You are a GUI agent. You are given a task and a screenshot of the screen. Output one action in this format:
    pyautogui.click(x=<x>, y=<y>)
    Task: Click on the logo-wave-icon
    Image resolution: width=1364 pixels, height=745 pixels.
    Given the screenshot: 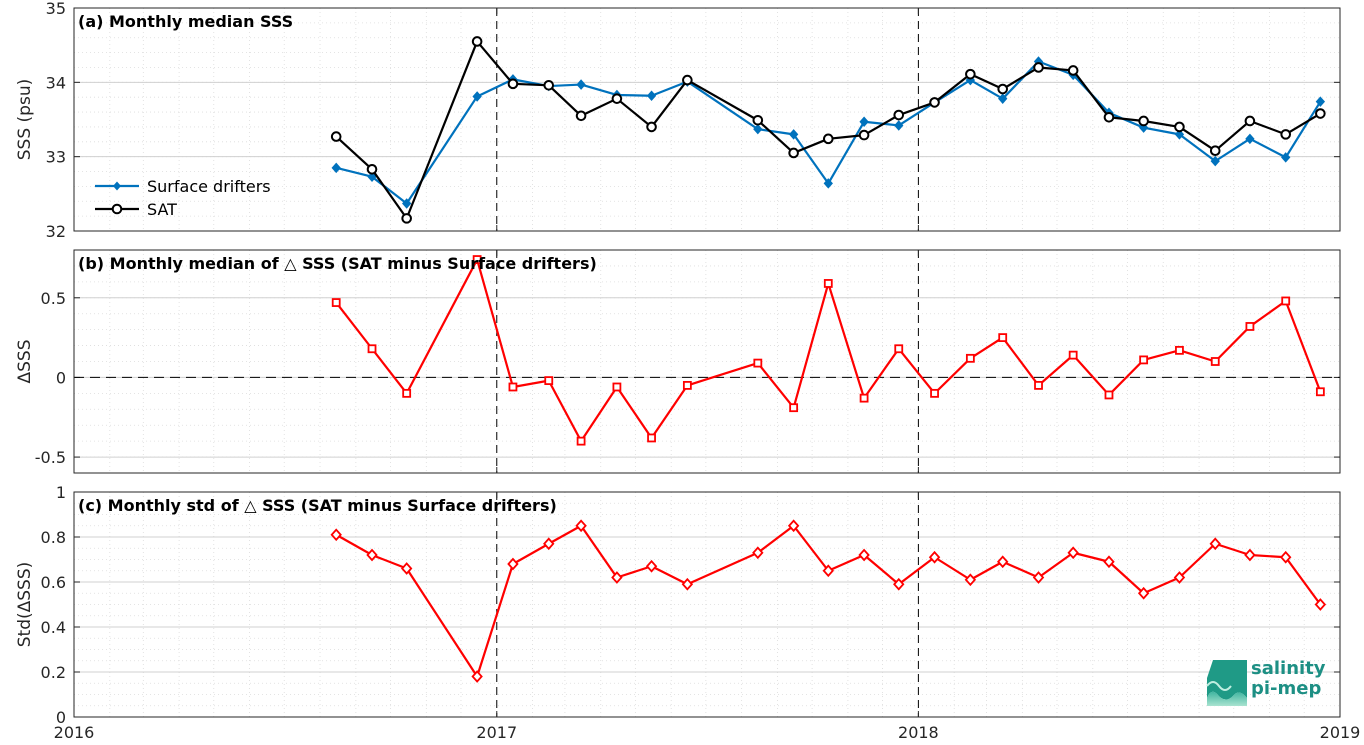 What is the action you would take?
    pyautogui.click(x=1226, y=683)
    